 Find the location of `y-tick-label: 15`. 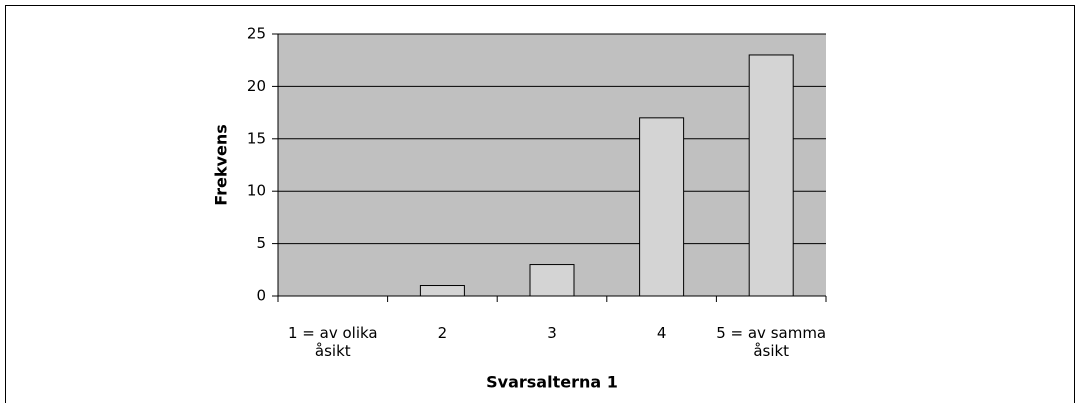

y-tick-label: 15 is located at coordinates (256, 138).